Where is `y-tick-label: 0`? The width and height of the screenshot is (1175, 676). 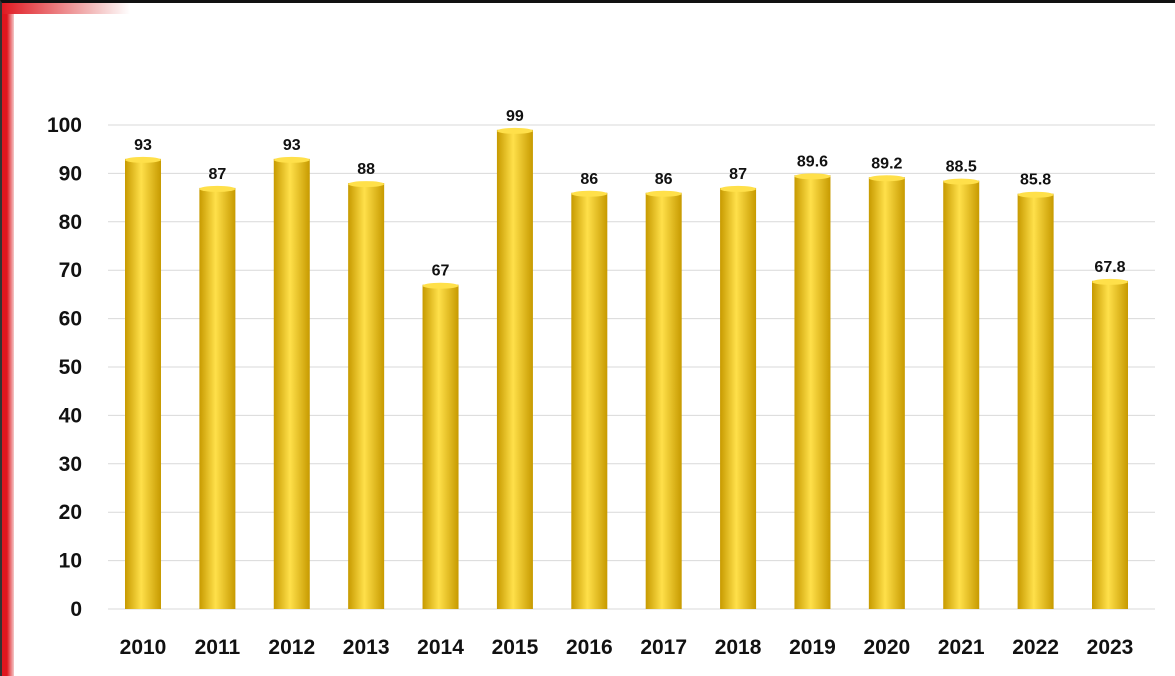
y-tick-label: 0 is located at coordinates (76, 609).